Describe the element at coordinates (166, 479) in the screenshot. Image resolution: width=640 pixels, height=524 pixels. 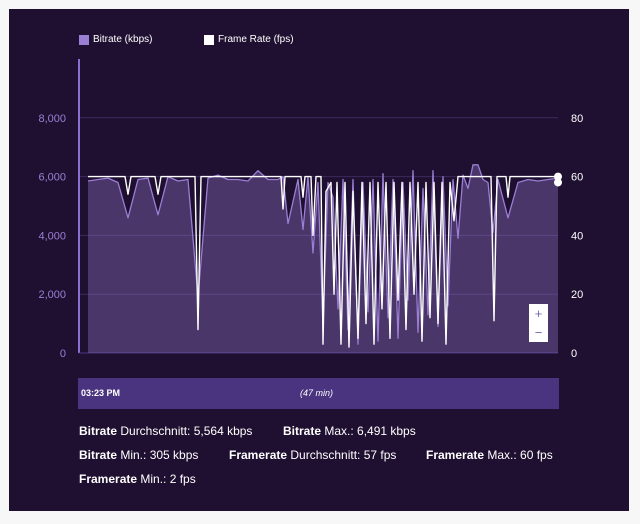
I see `stat-value: Min.: 2 fps` at that location.